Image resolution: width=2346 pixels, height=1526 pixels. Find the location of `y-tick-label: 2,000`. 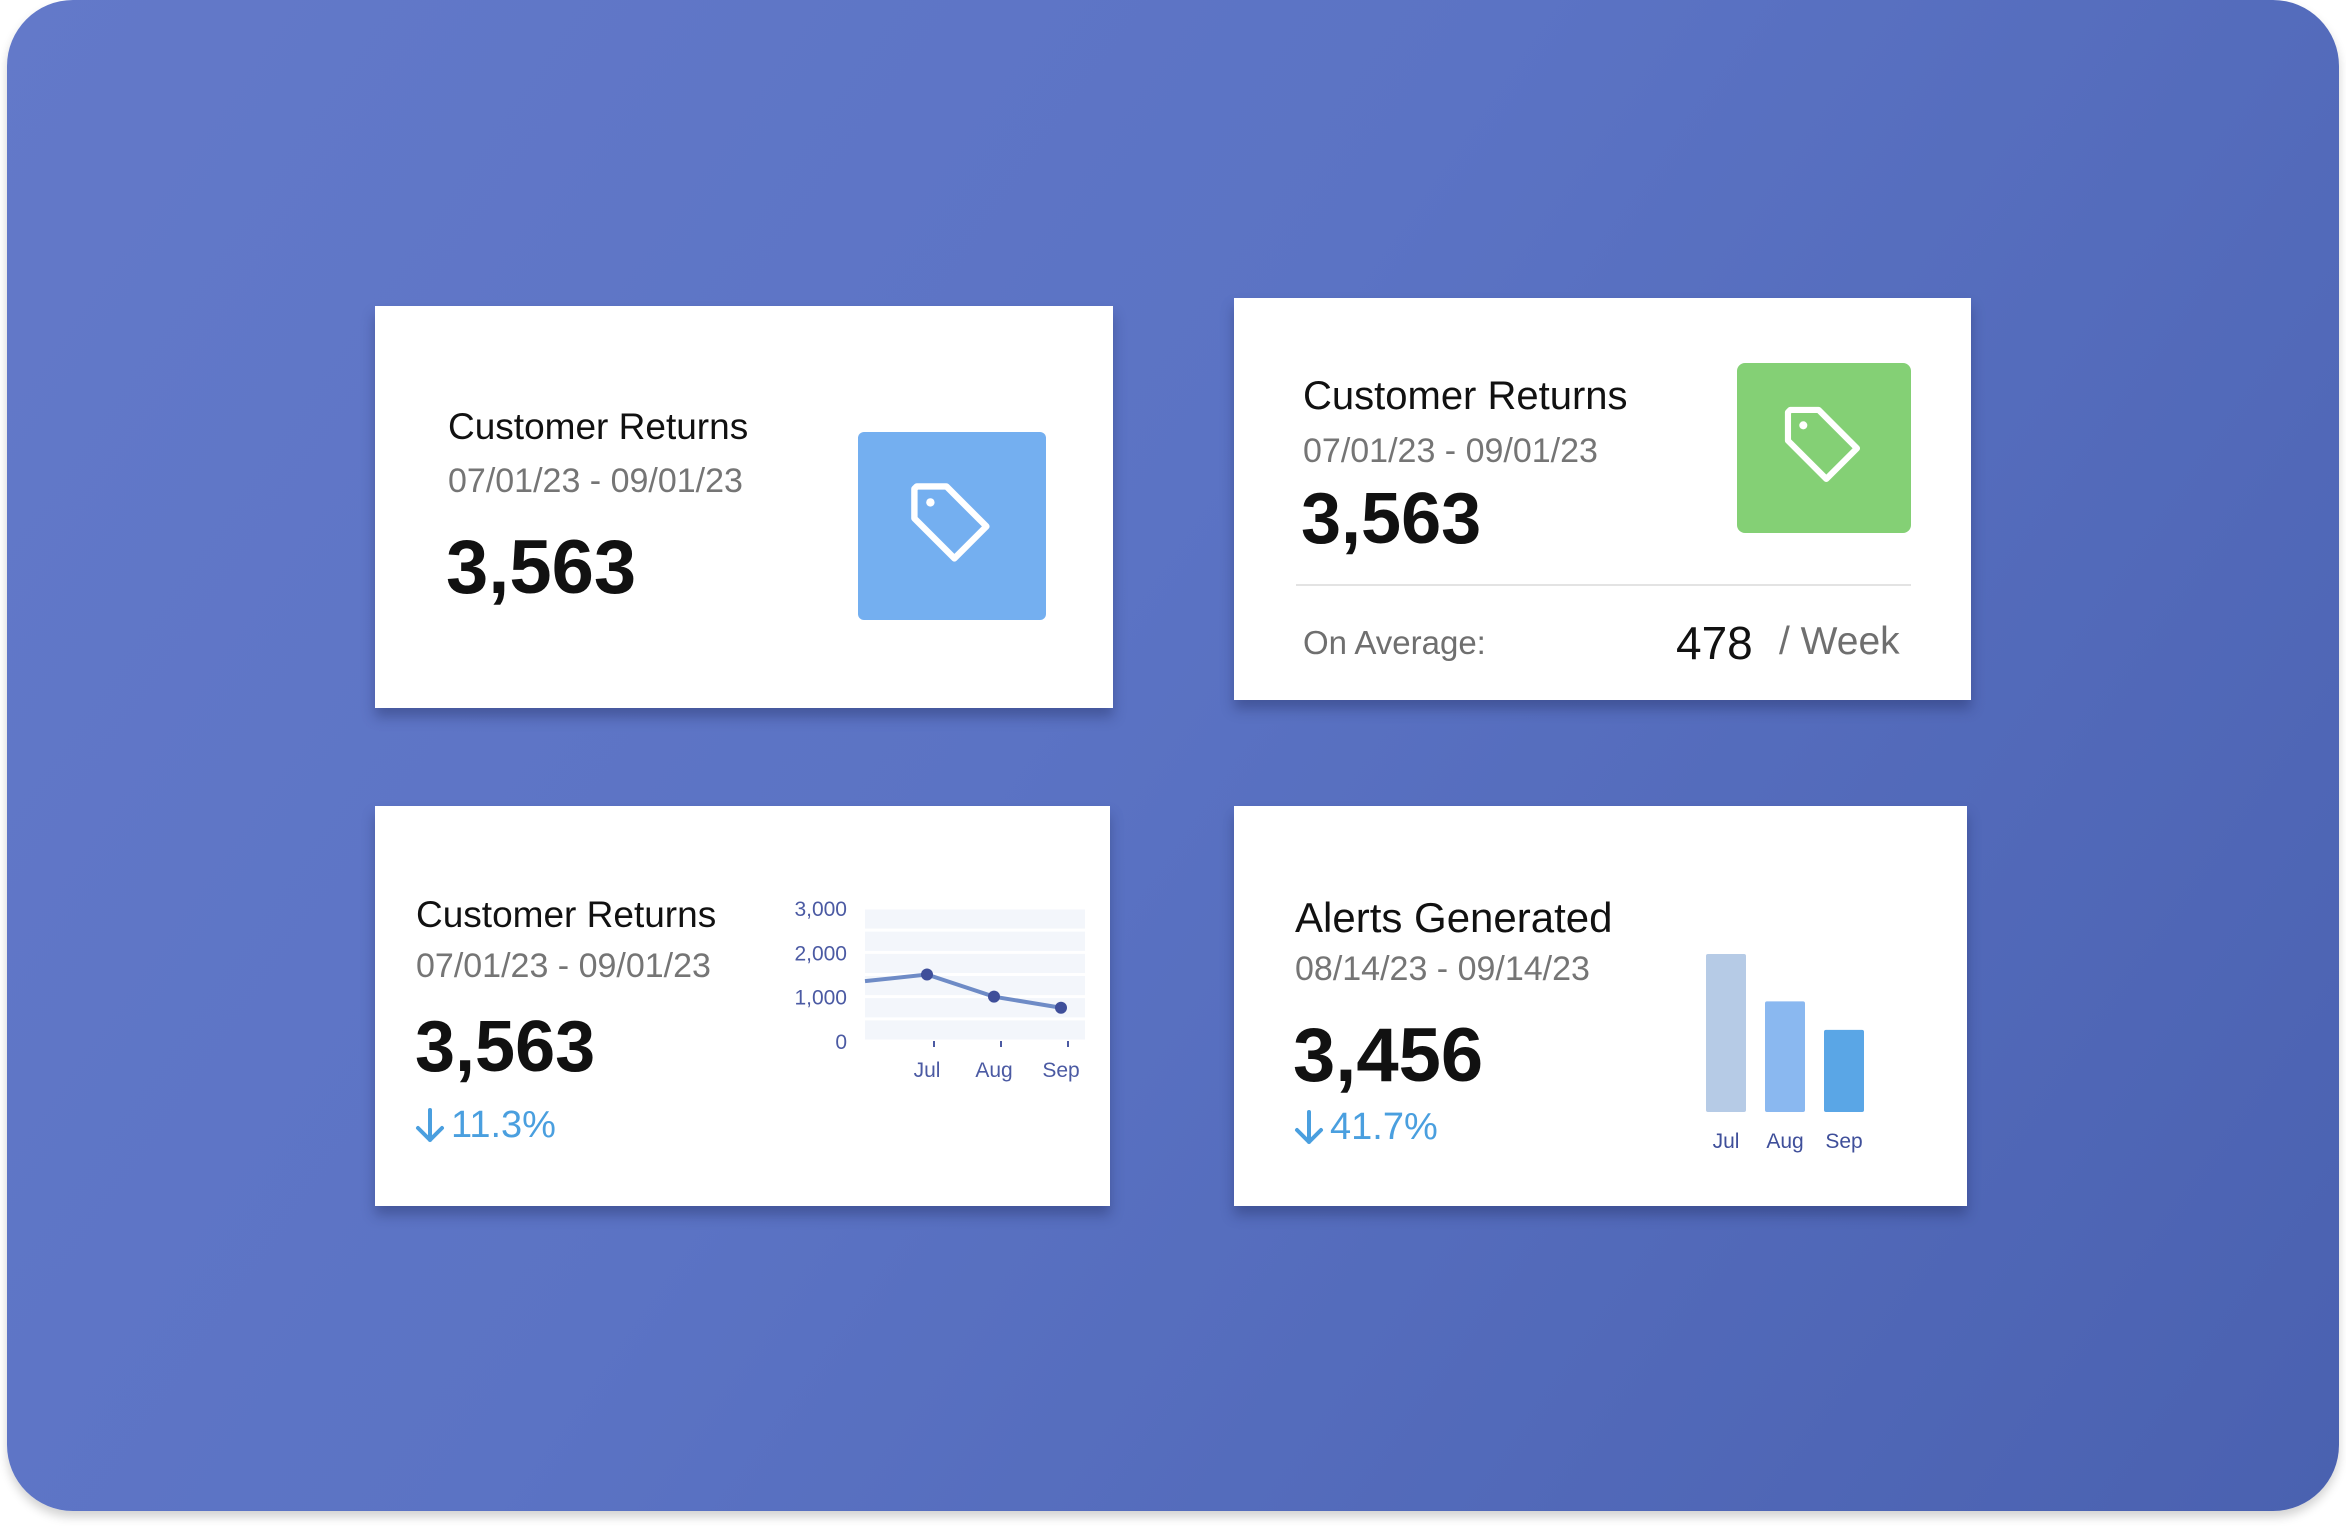

y-tick-label: 2,000 is located at coordinates (820, 953).